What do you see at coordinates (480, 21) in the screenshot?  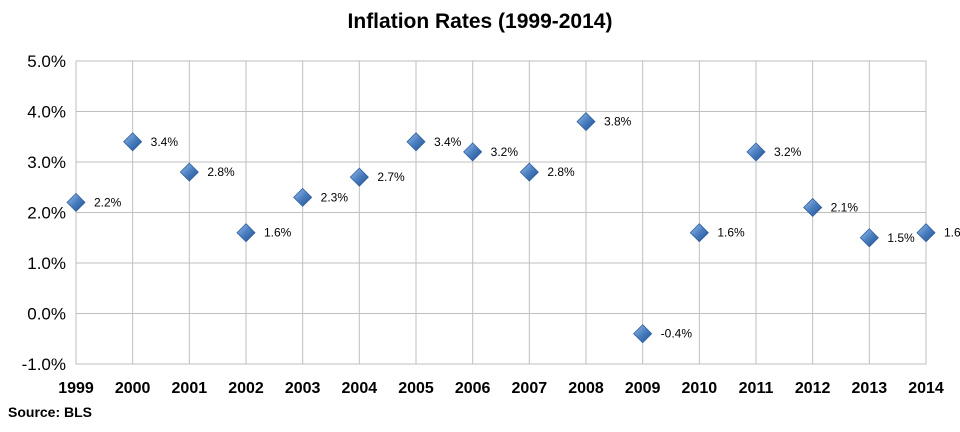 I see `chart-title: Inflation Rates (1999-2014)` at bounding box center [480, 21].